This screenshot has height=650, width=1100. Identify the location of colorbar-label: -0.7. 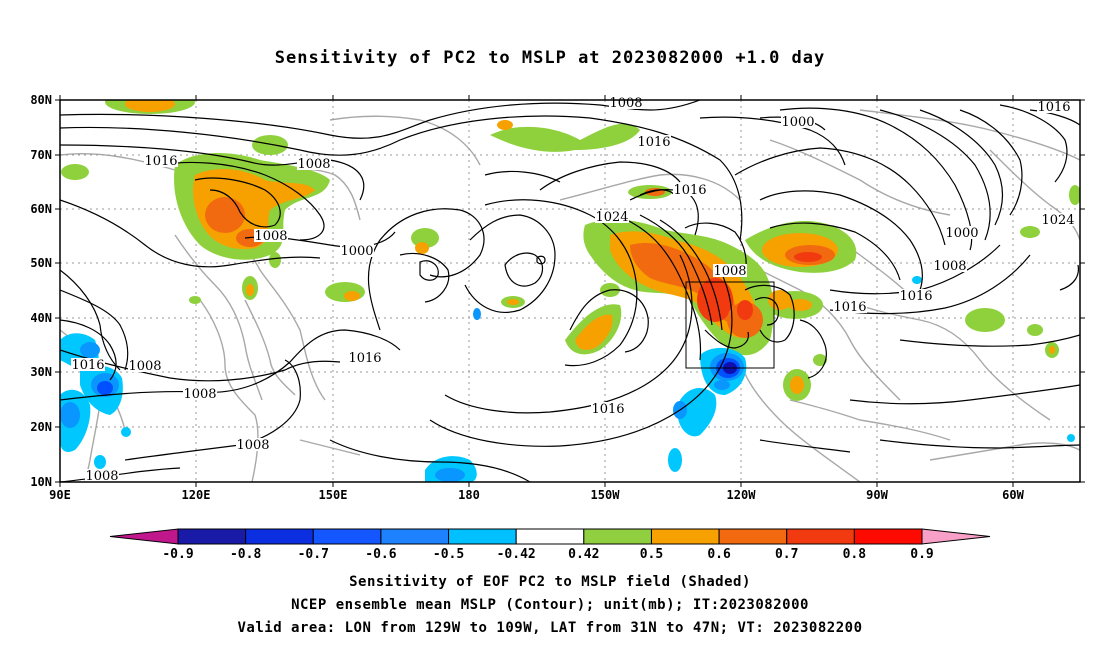
(313, 554).